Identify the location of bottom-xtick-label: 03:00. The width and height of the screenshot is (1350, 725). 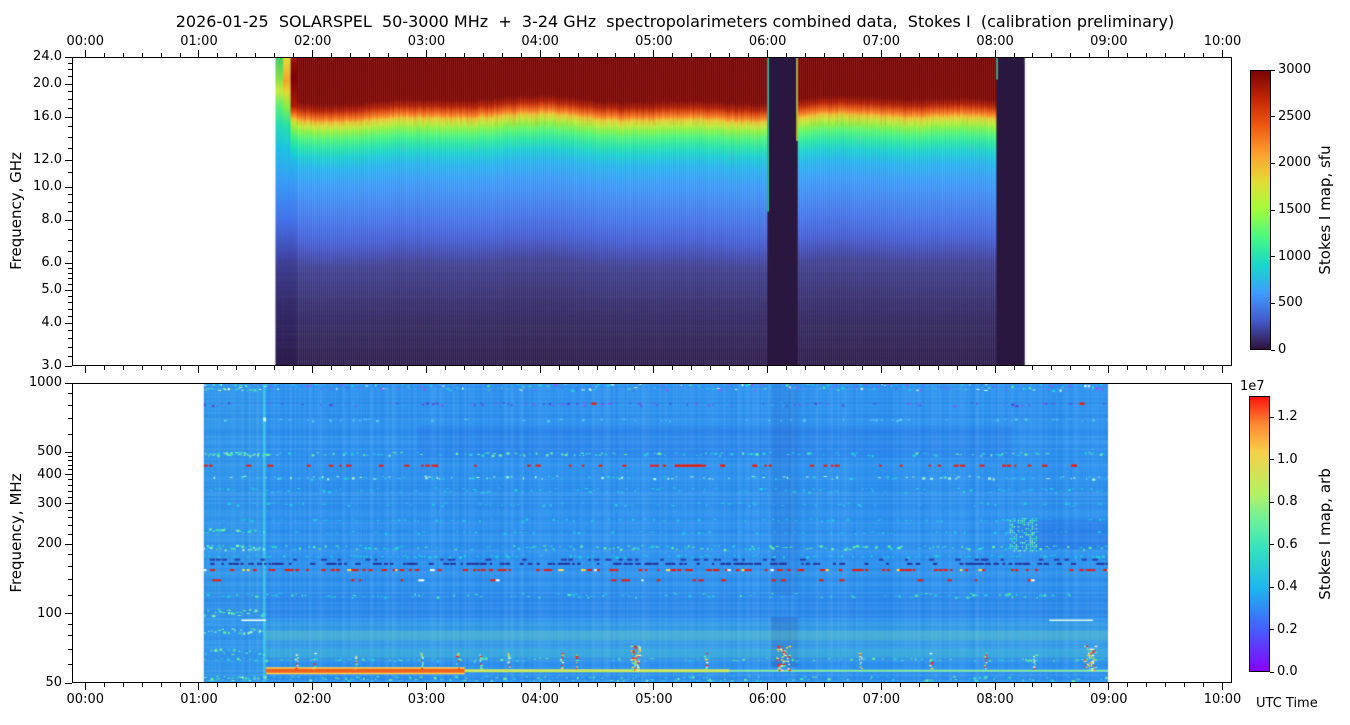
(426, 699).